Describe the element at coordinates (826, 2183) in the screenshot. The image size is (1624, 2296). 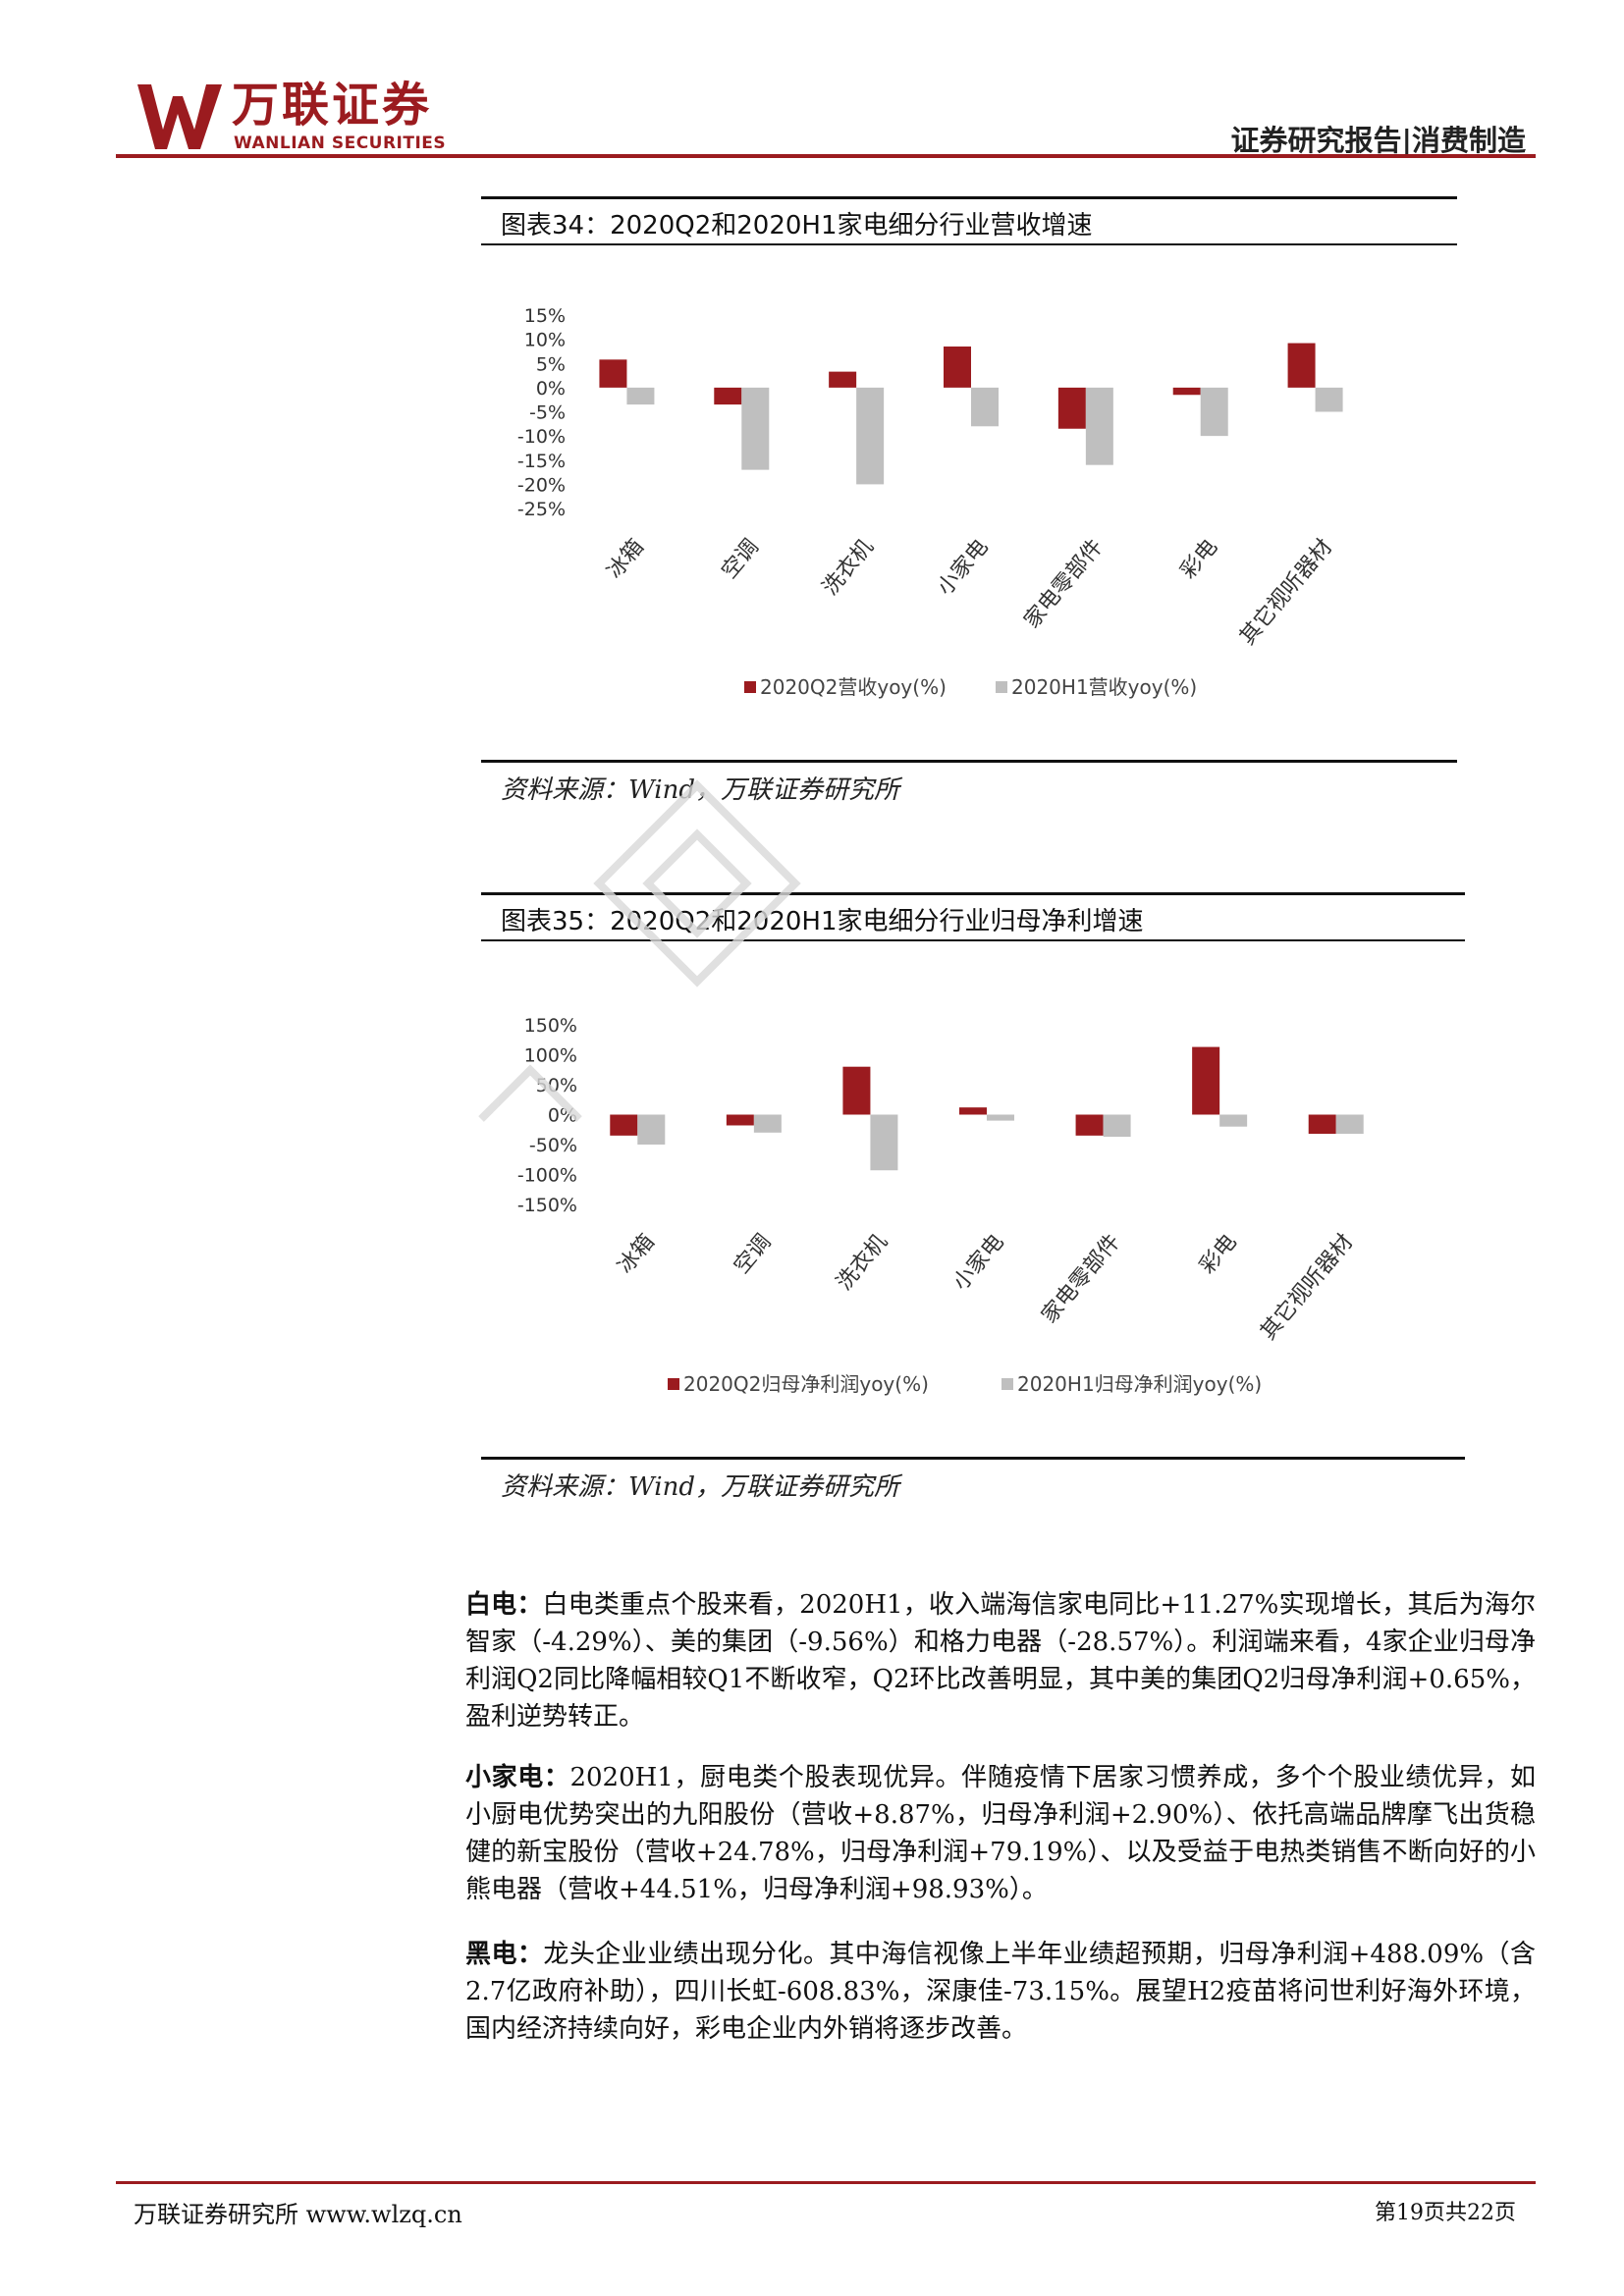
I see `footer-divider` at that location.